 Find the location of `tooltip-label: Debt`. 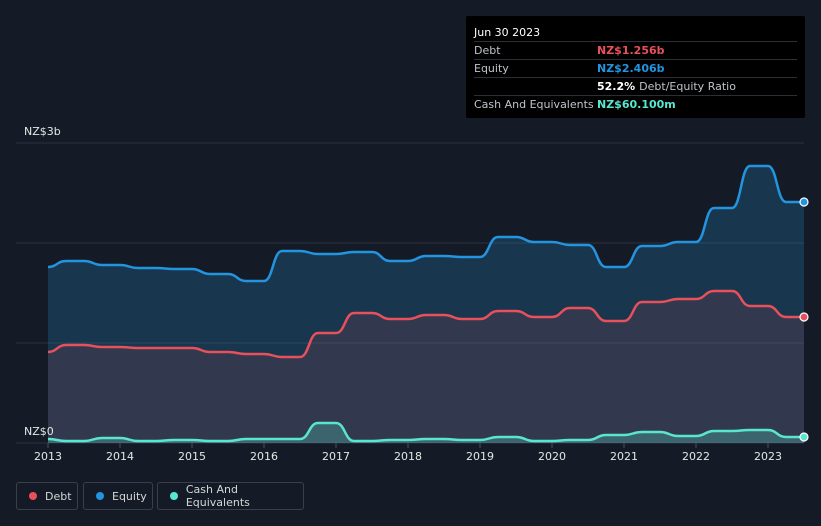

tooltip-label: Debt is located at coordinates (487, 50).